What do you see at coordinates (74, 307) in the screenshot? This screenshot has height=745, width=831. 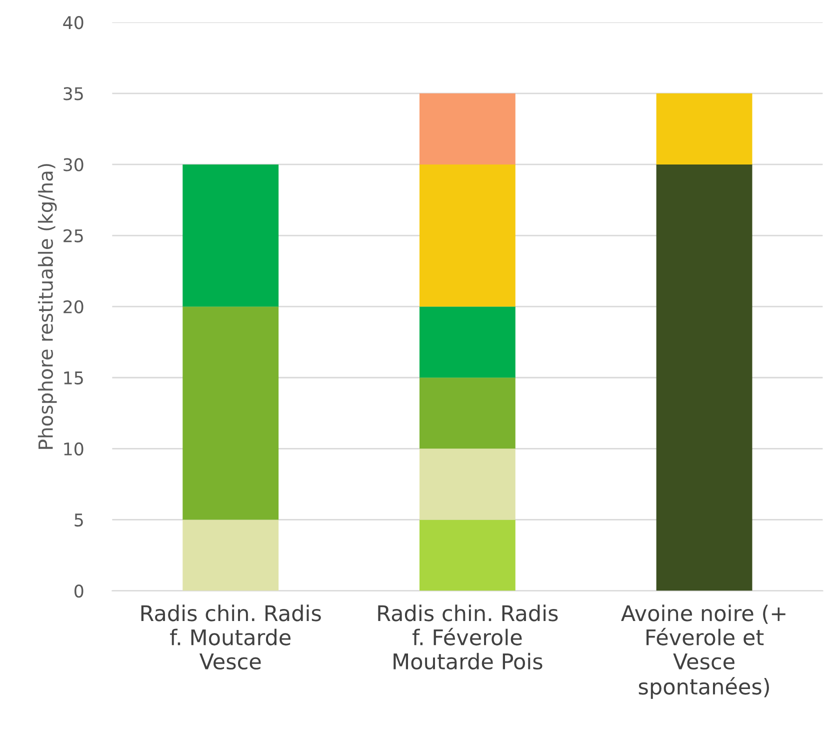 I see `y-tick-label: 20` at bounding box center [74, 307].